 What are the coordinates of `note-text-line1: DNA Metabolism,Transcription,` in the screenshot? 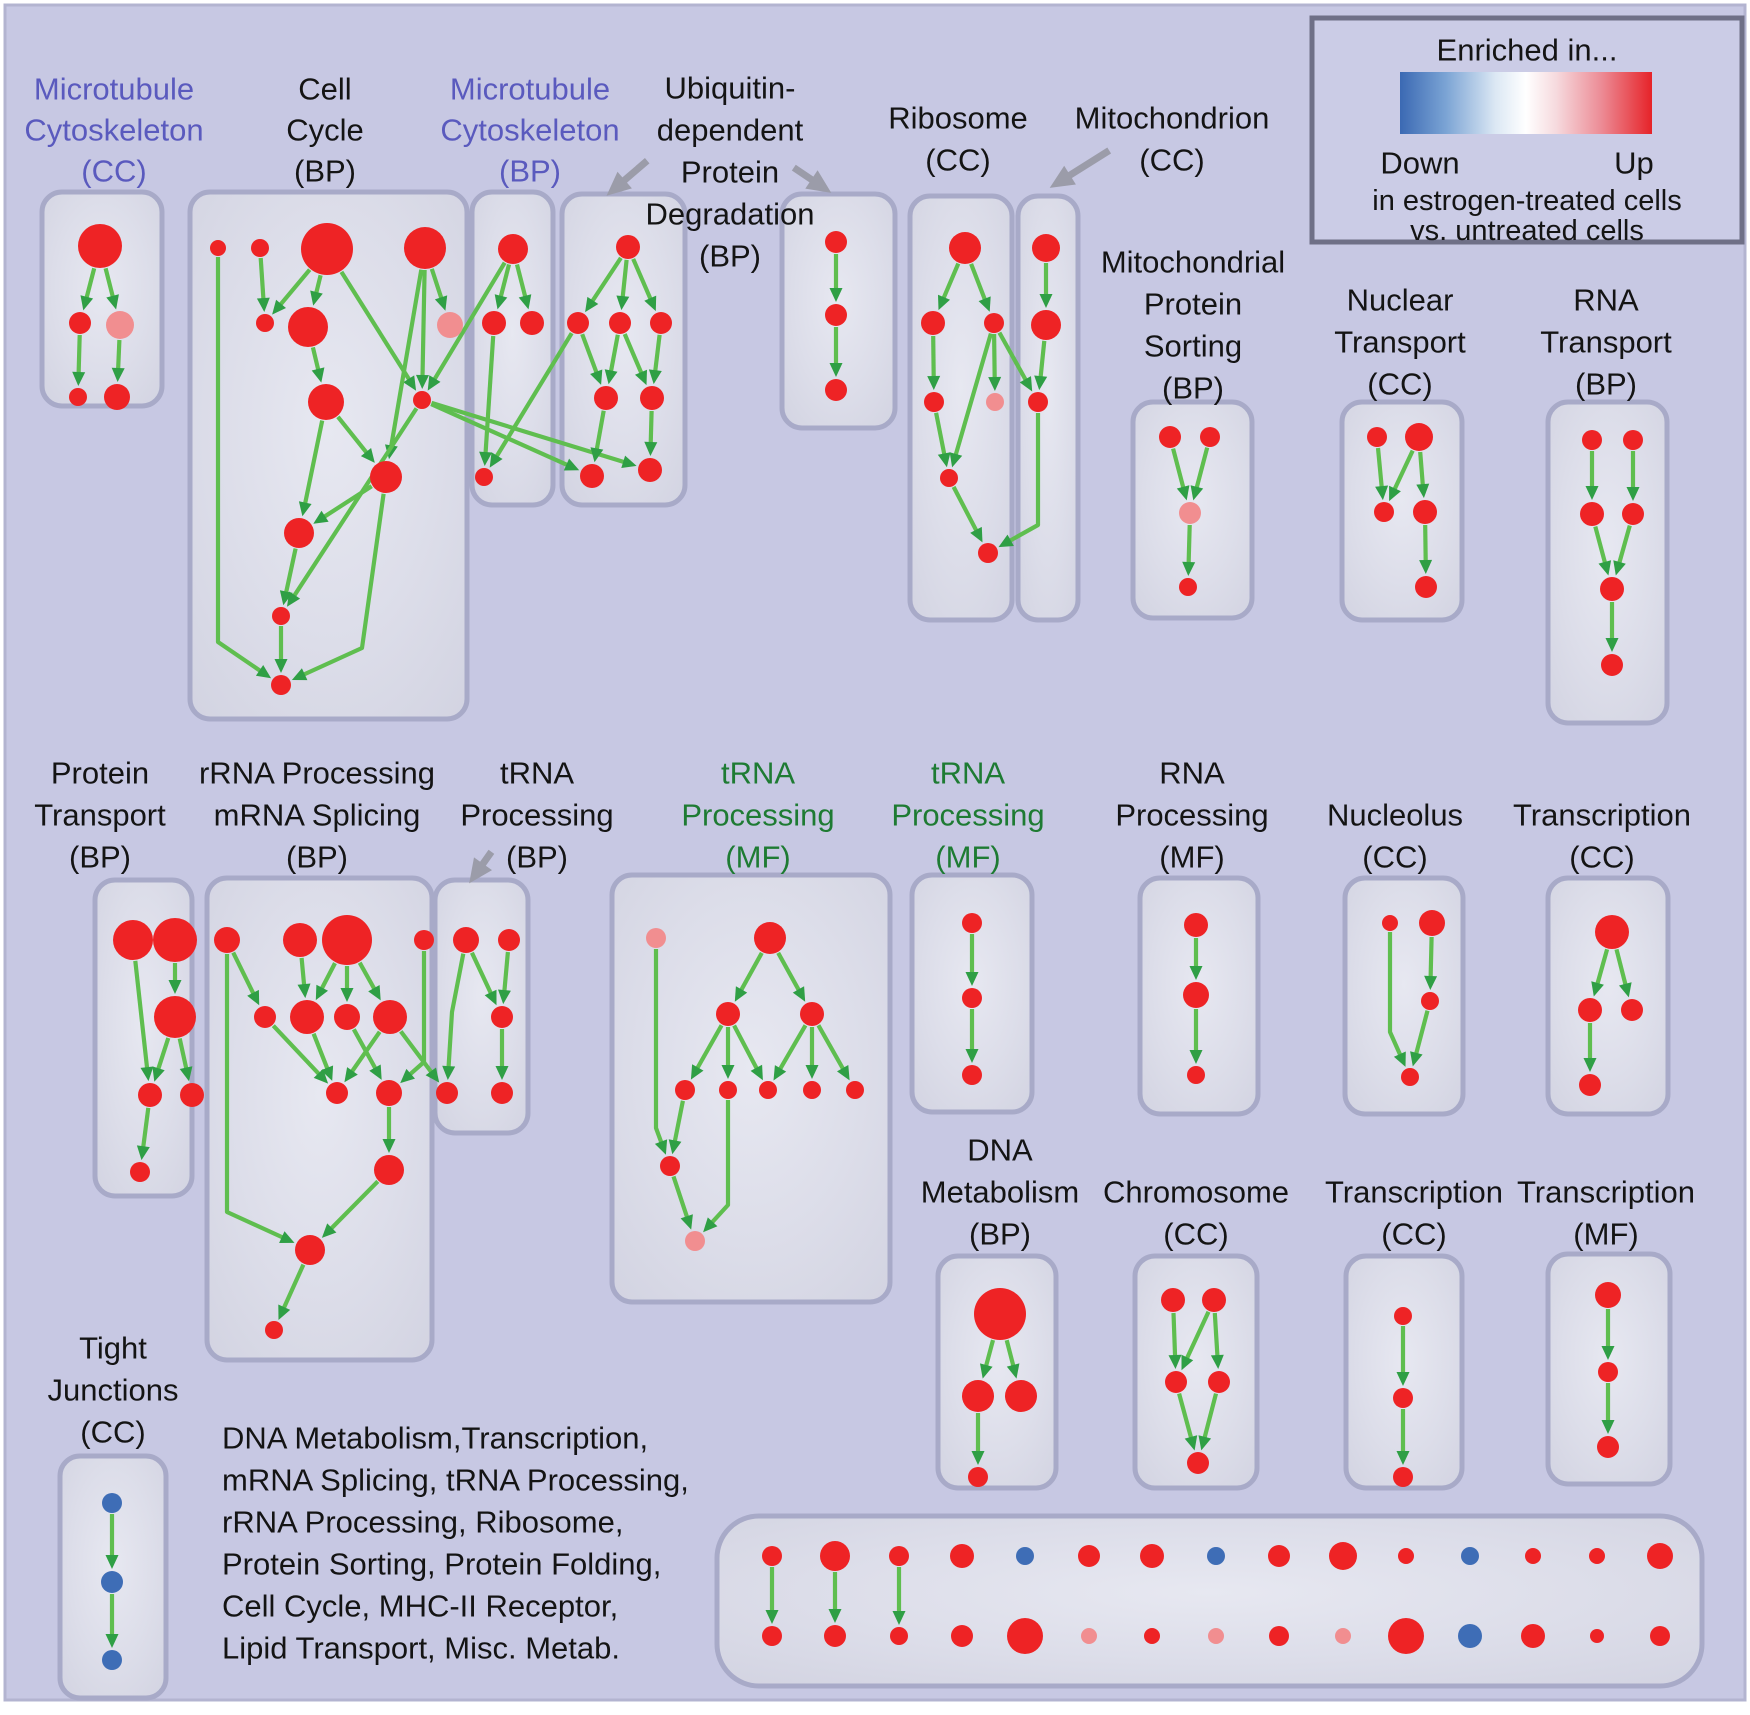 It's located at (435, 1438).